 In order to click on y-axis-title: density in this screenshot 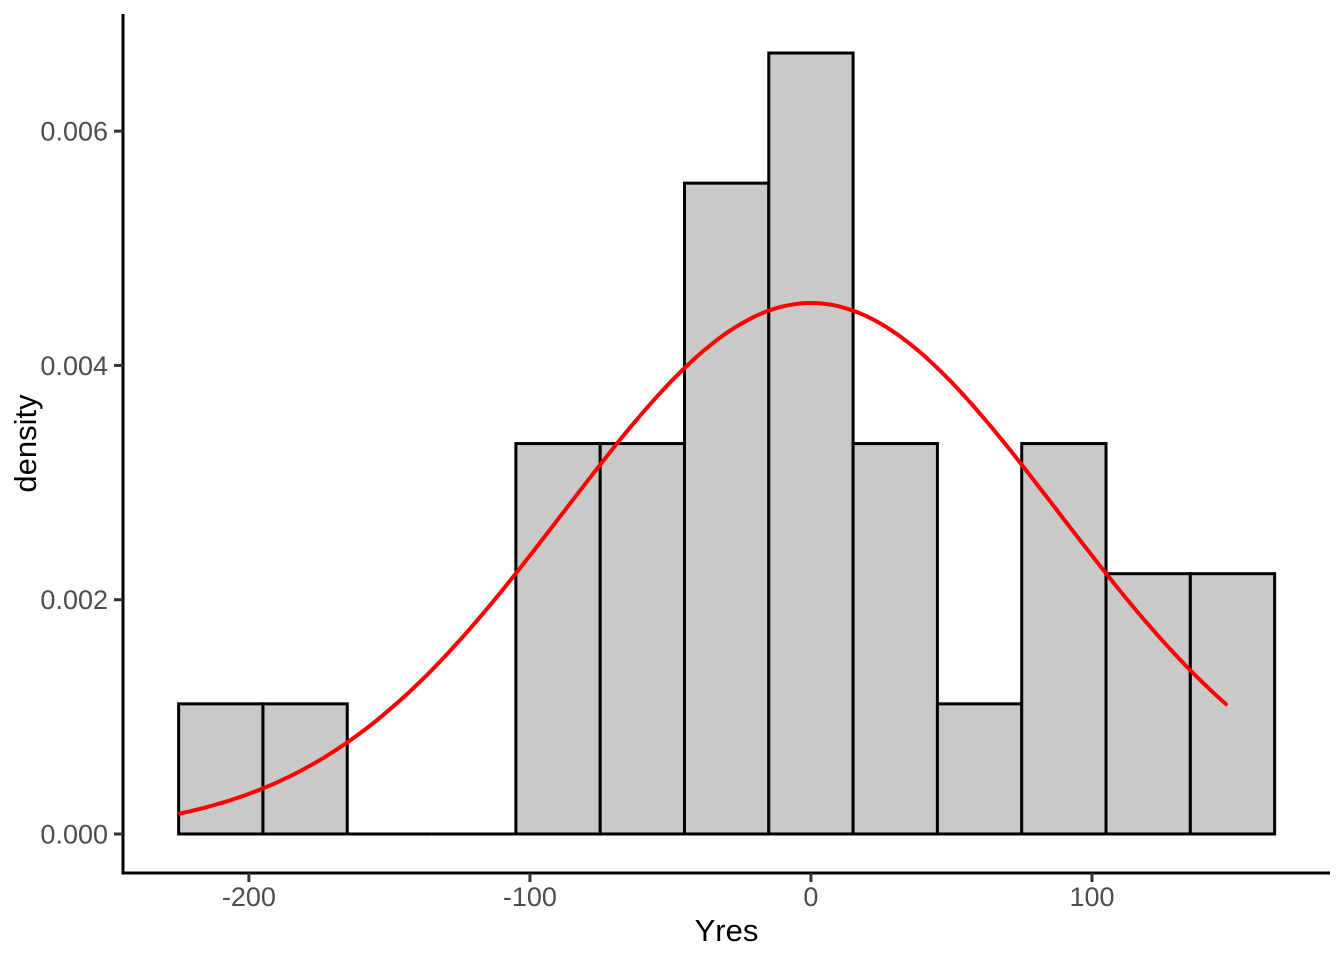, I will do `click(25, 443)`.